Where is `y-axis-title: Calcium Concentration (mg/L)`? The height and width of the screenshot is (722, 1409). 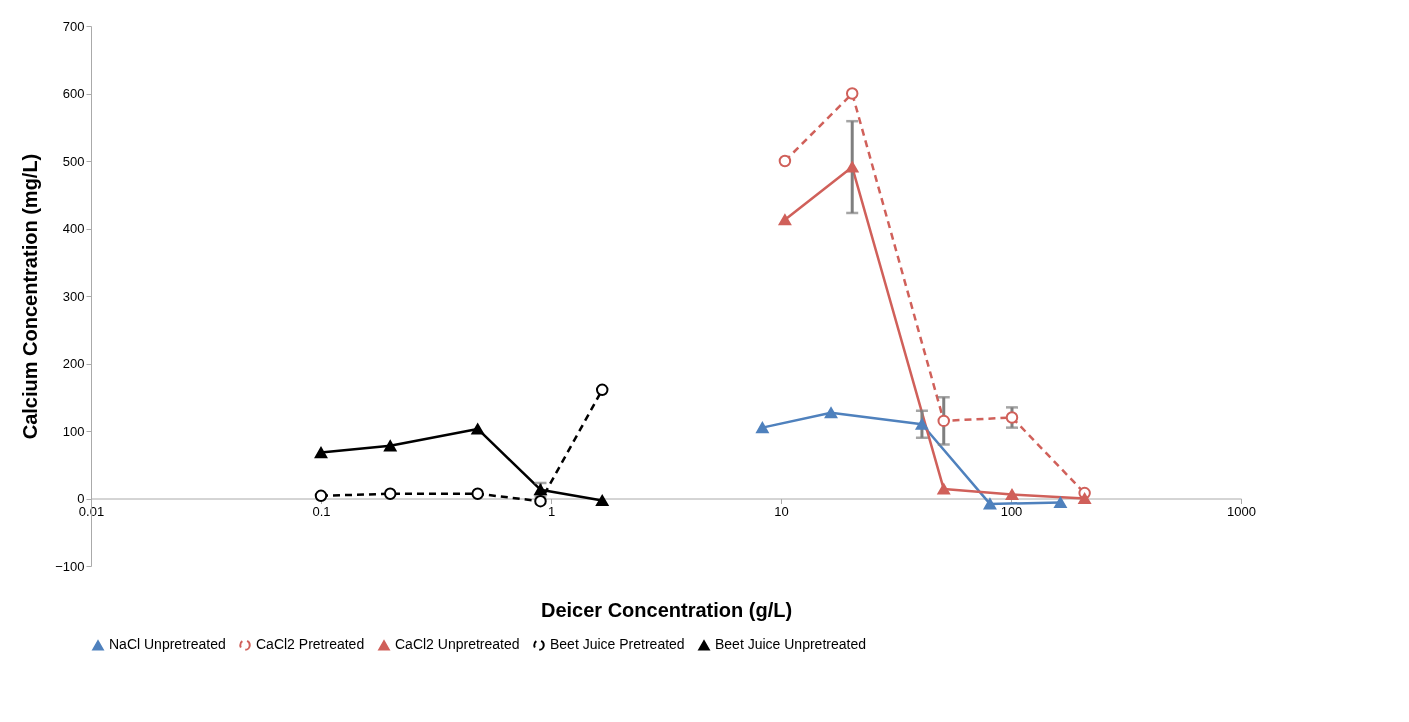 y-axis-title: Calcium Concentration (mg/L) is located at coordinates (30, 296).